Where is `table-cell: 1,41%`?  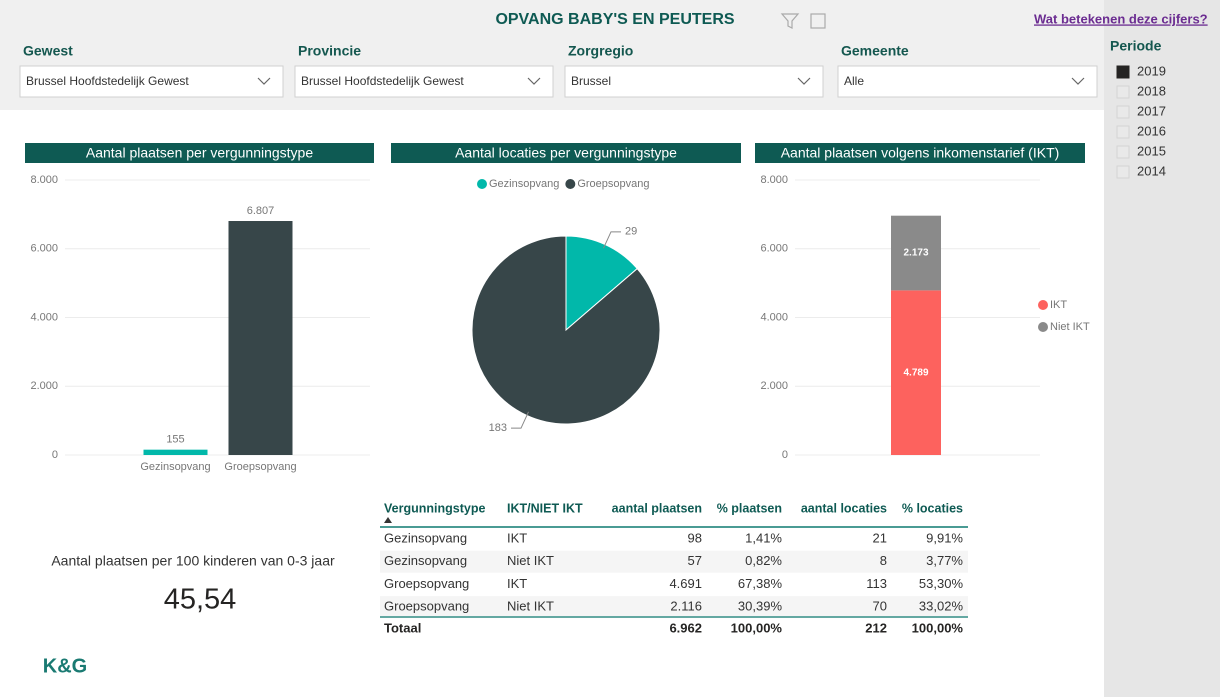 table-cell: 1,41% is located at coordinates (763, 537).